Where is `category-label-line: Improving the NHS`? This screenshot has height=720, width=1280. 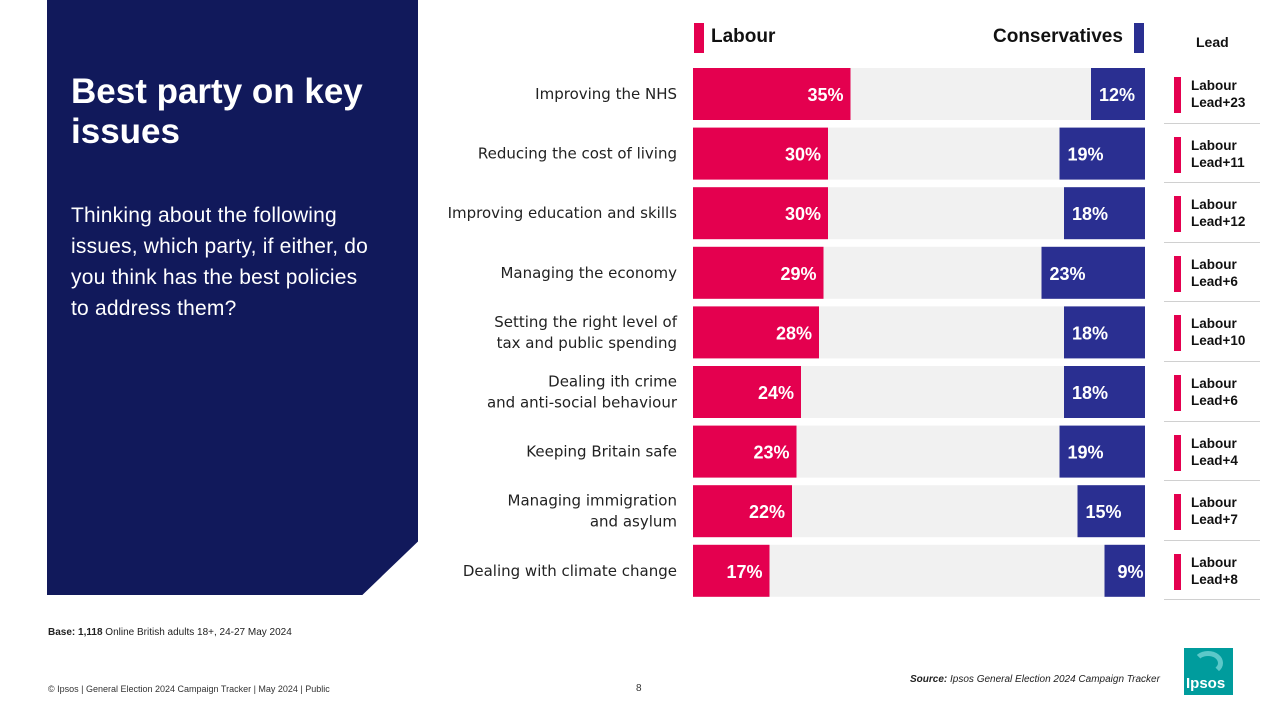 category-label-line: Improving the NHS is located at coordinates (606, 94).